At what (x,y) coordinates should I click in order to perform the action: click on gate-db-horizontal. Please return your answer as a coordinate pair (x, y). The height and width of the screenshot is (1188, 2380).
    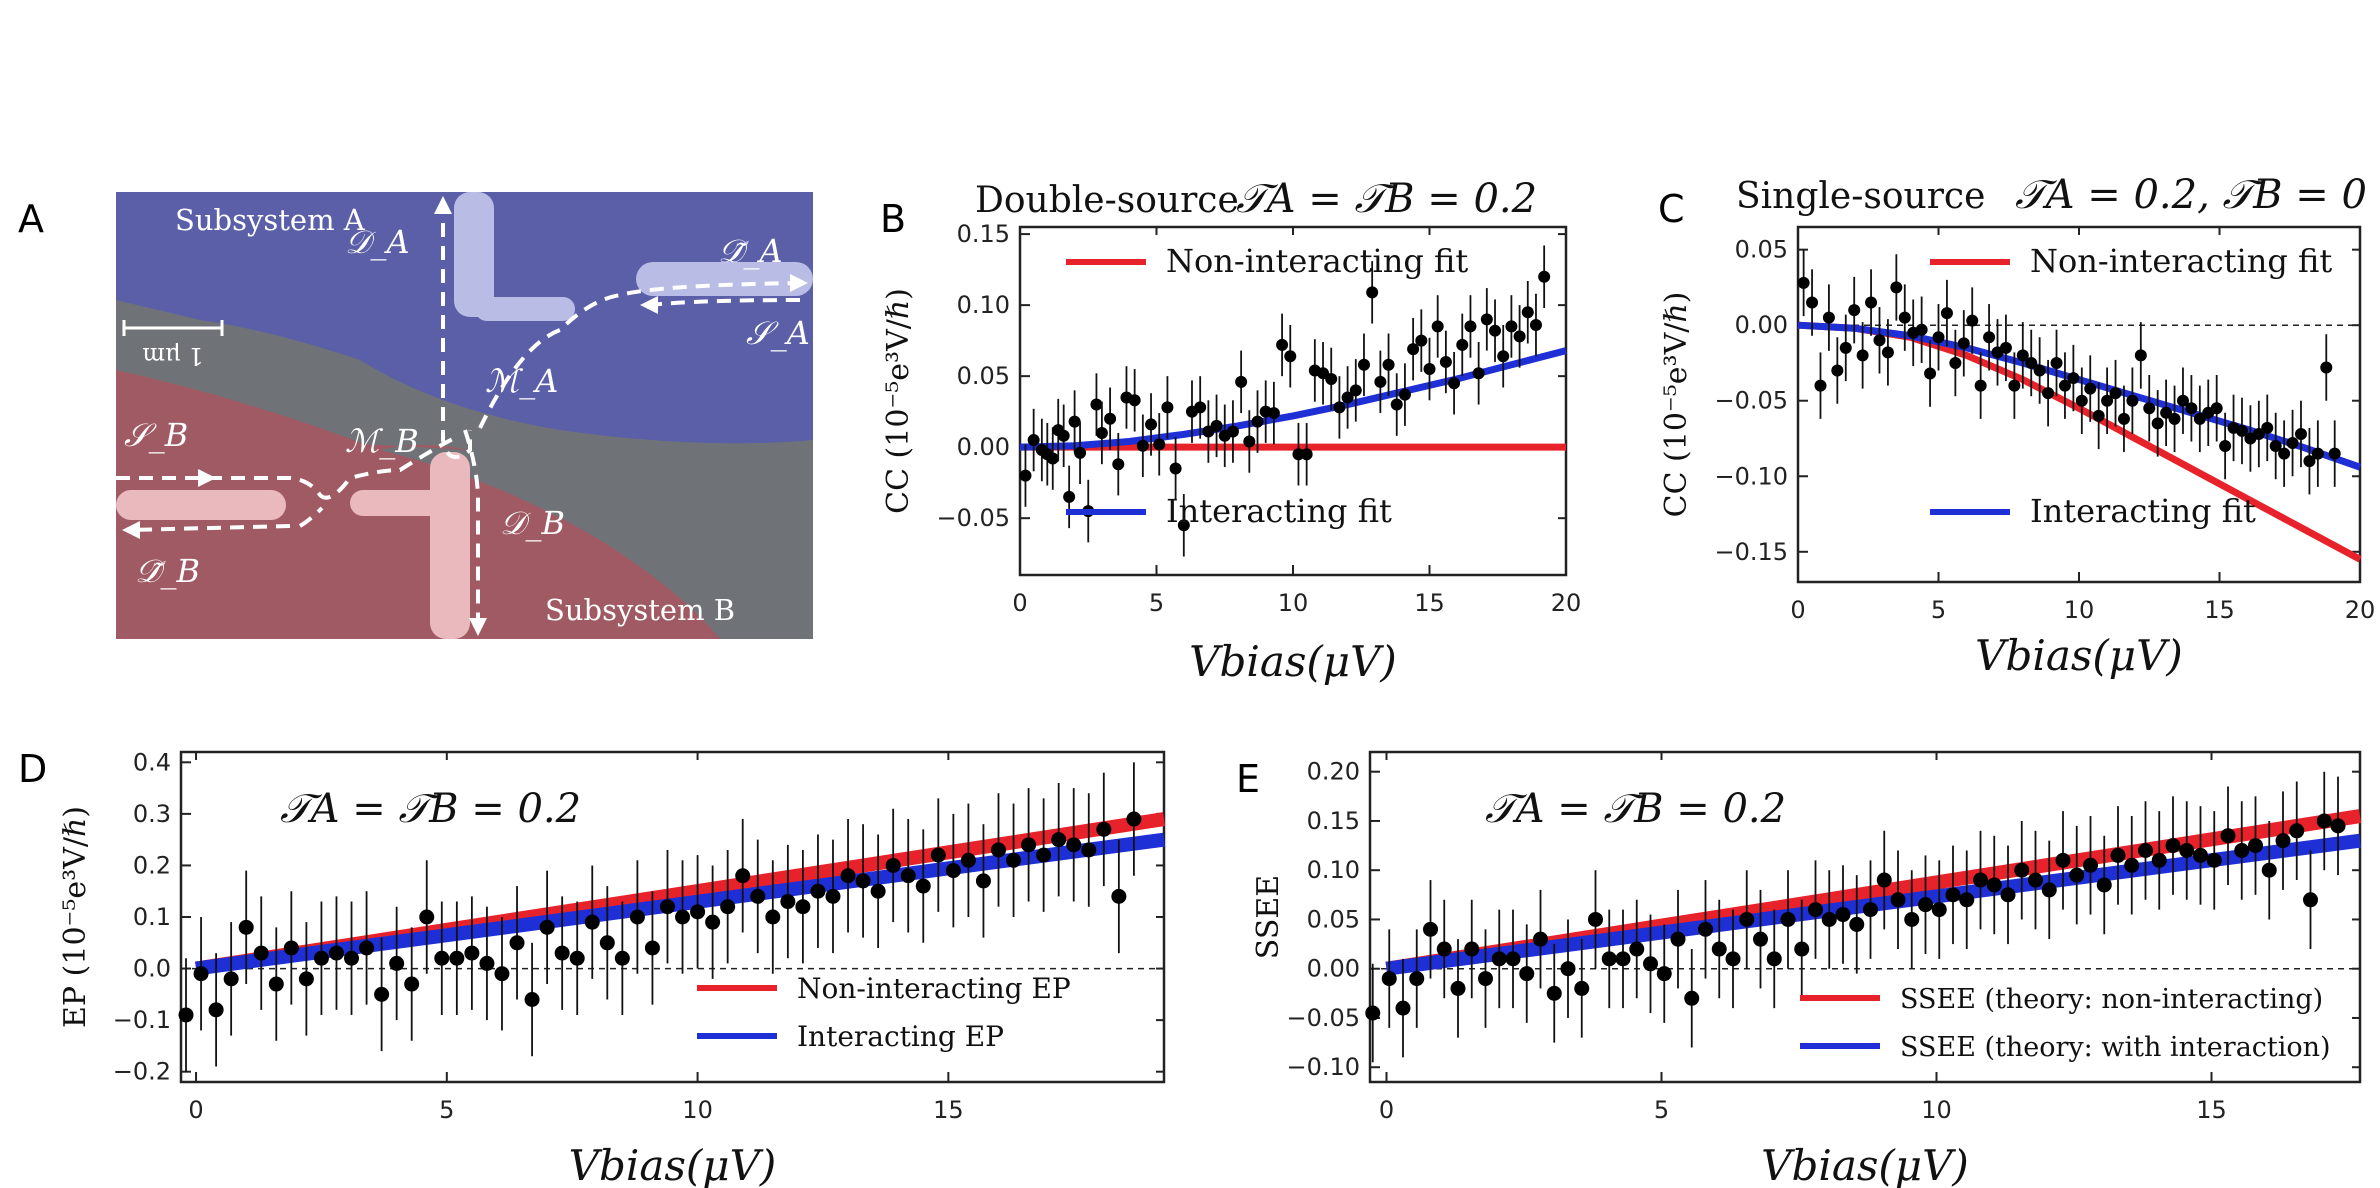
    Looking at the image, I should click on (405, 503).